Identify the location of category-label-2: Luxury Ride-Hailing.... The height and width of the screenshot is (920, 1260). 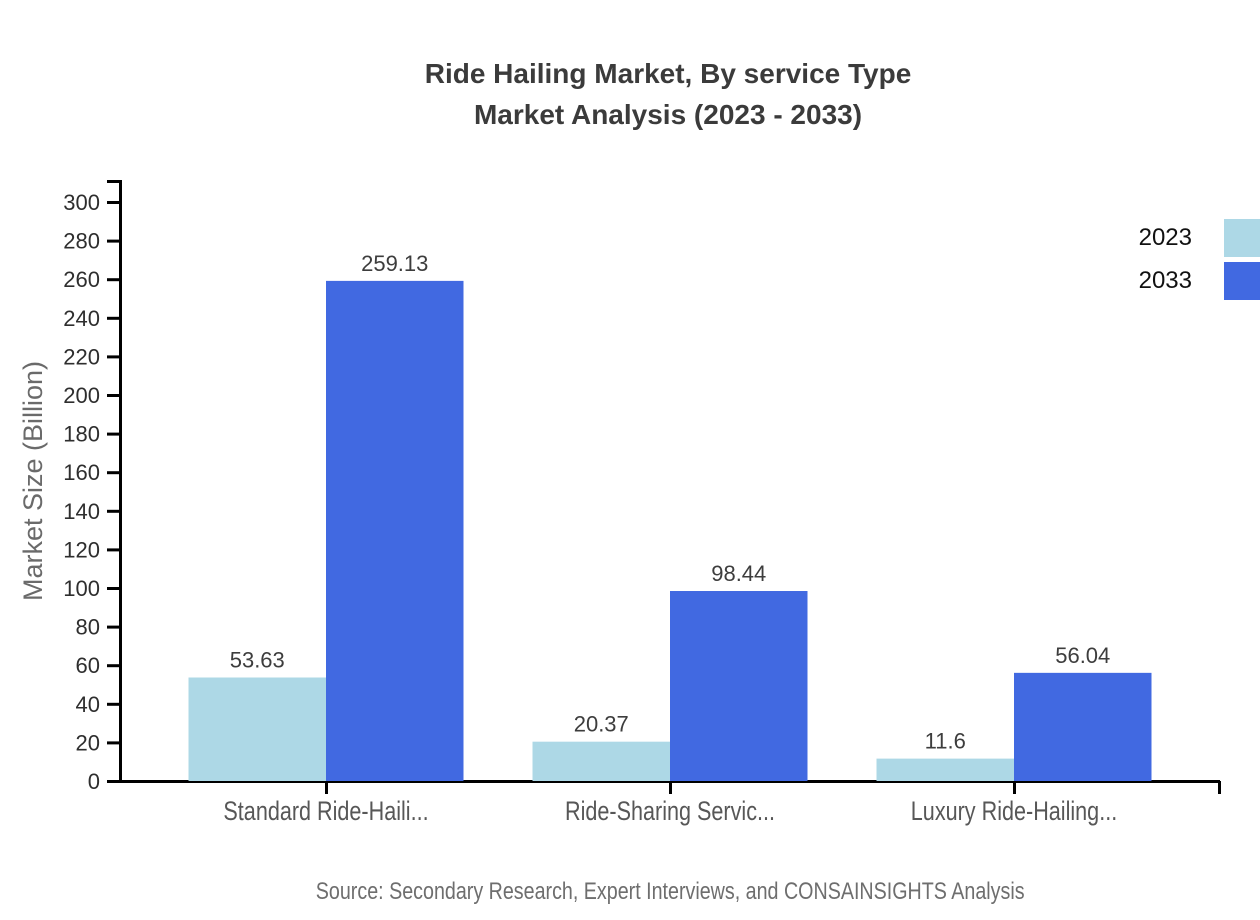
(1014, 812).